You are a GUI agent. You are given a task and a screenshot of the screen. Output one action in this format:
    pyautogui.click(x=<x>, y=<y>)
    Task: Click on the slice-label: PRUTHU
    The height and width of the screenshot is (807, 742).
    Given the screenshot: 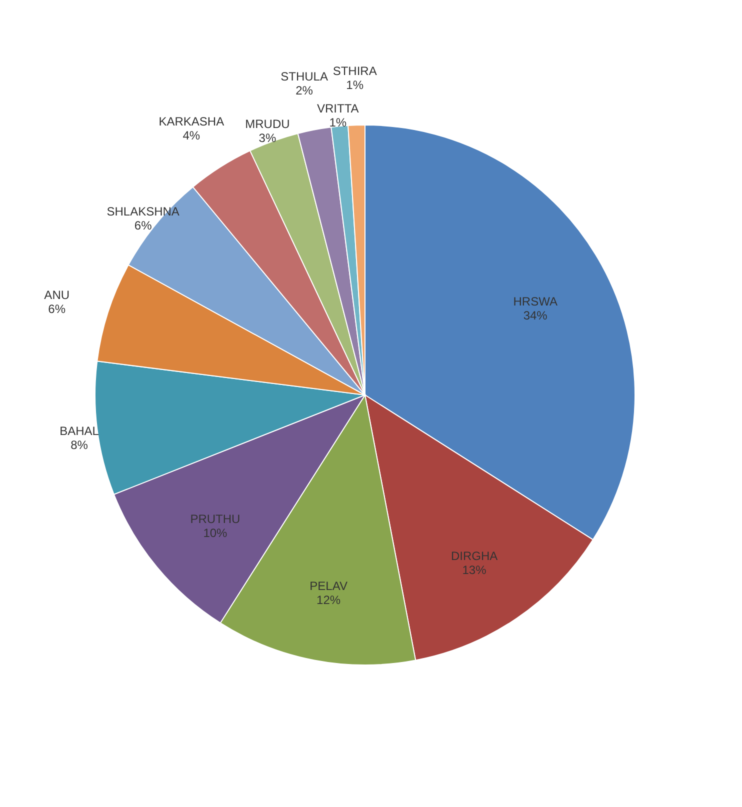 What is the action you would take?
    pyautogui.click(x=215, y=519)
    